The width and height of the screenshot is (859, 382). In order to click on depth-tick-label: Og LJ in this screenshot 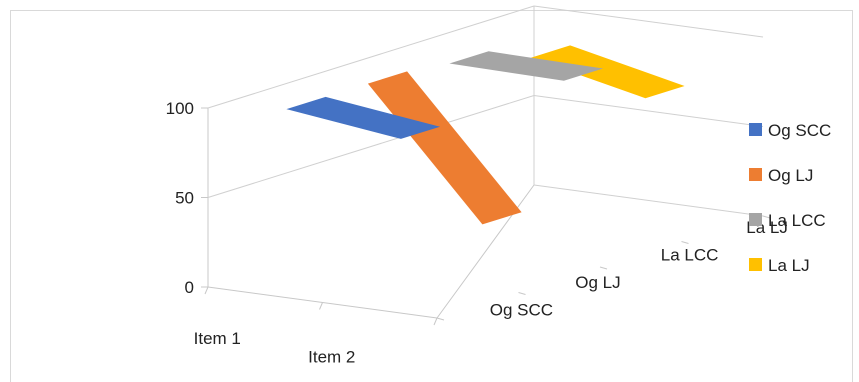, I will do `click(597, 282)`.